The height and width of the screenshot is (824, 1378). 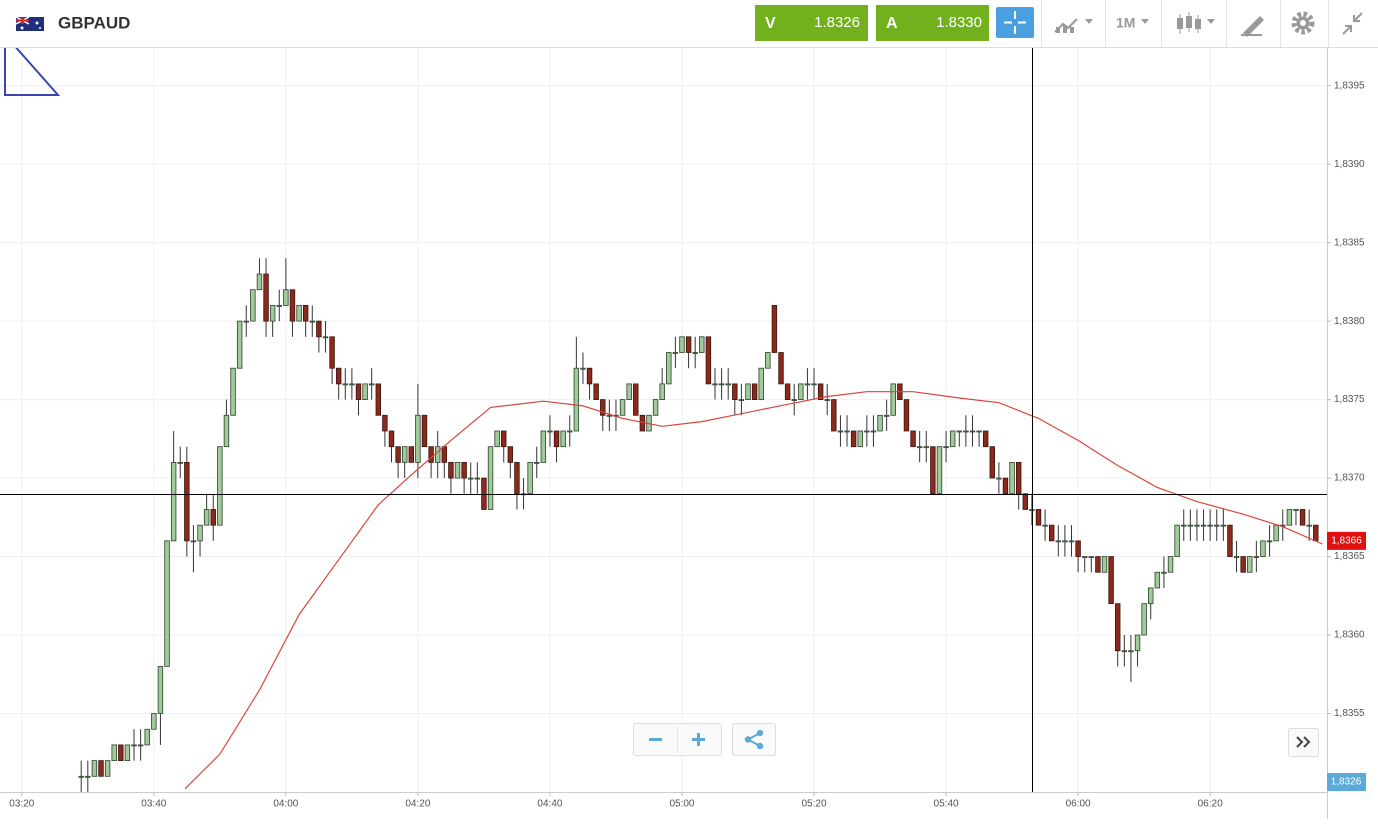 What do you see at coordinates (1303, 23) in the screenshot?
I see `settings-button` at bounding box center [1303, 23].